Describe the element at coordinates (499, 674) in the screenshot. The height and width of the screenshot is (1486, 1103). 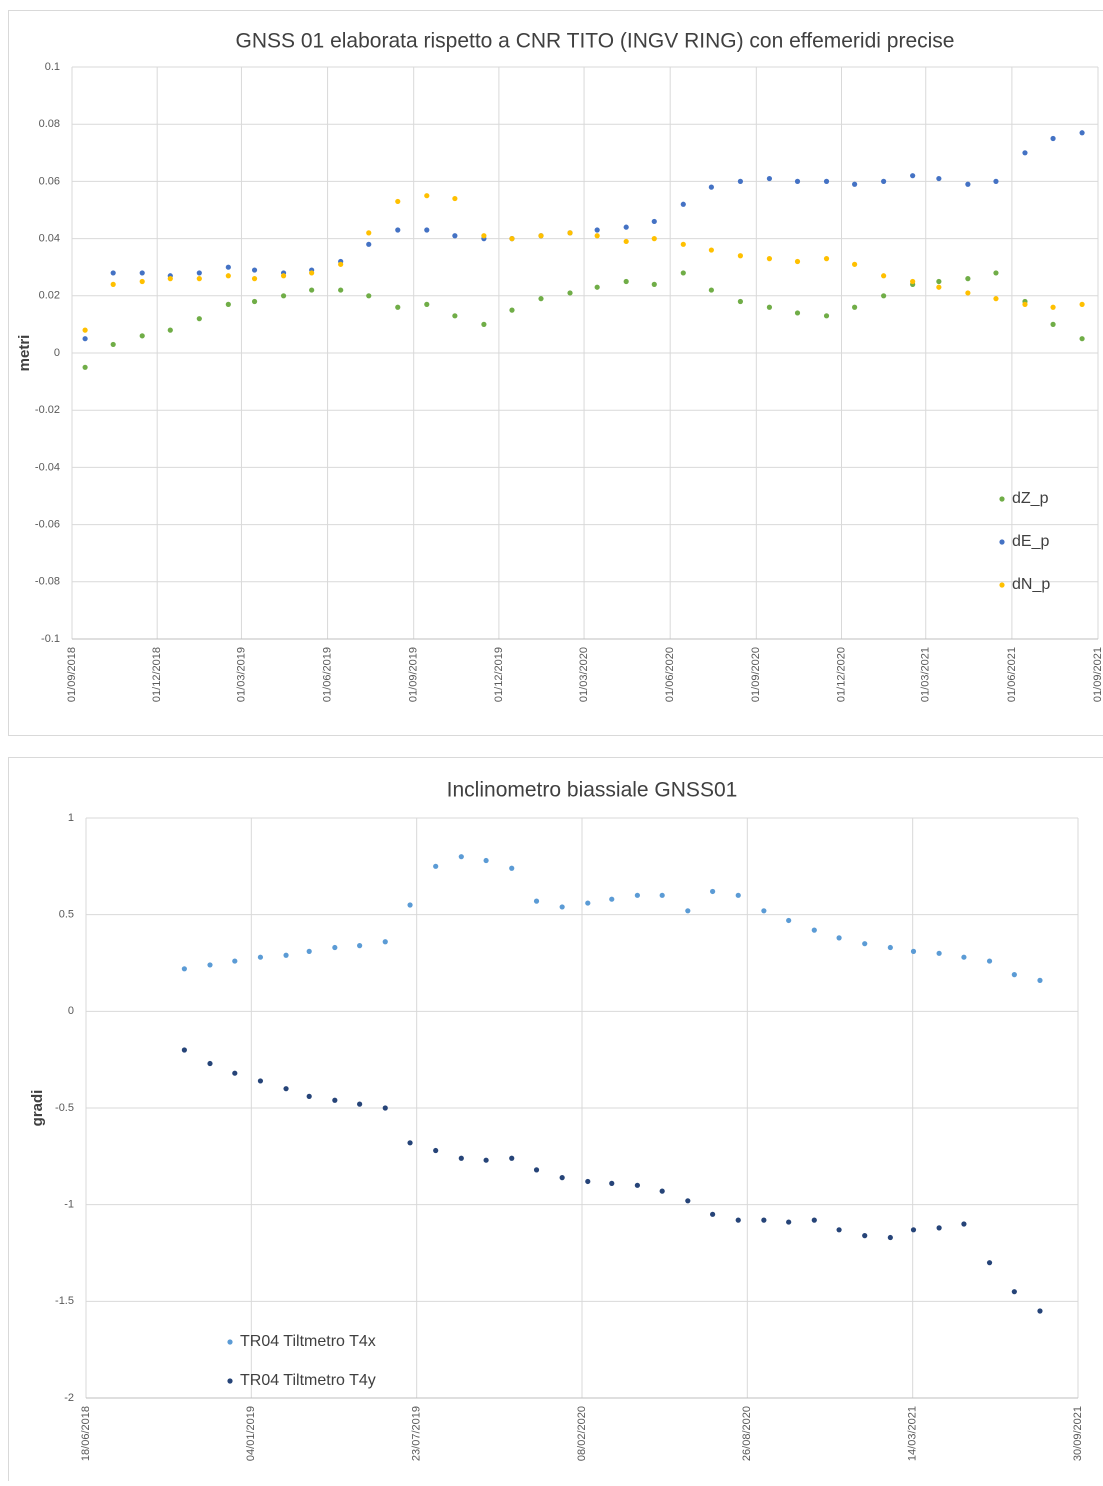
I see `x-tick-label: 01/12/2019` at that location.